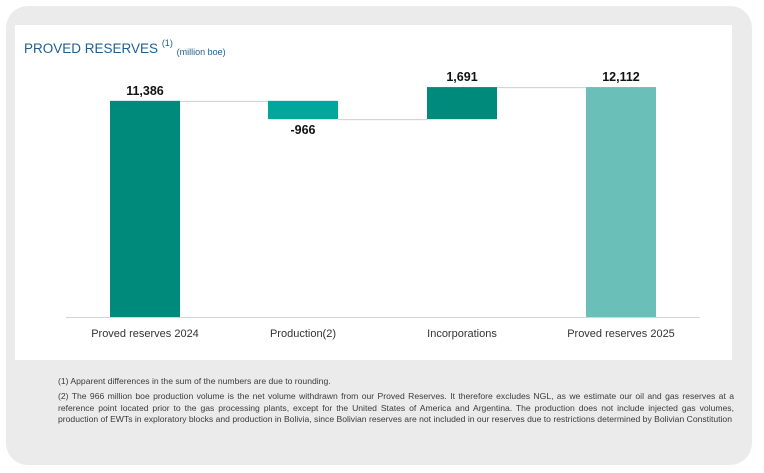 The width and height of the screenshot is (764, 473). I want to click on value-label: 11,386, so click(145, 91).